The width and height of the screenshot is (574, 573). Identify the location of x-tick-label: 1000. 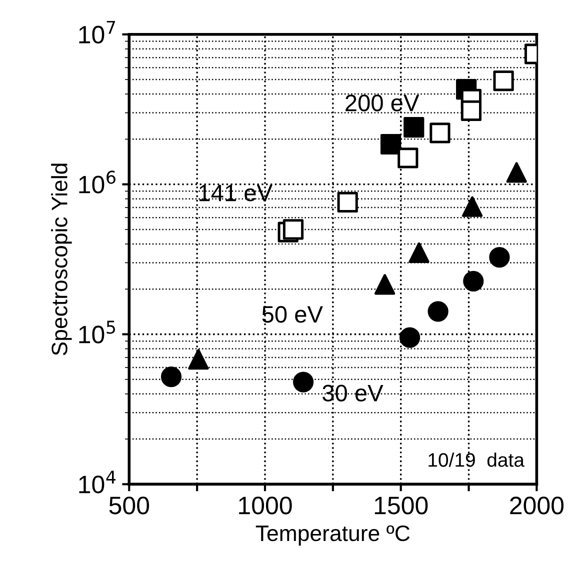
(265, 505).